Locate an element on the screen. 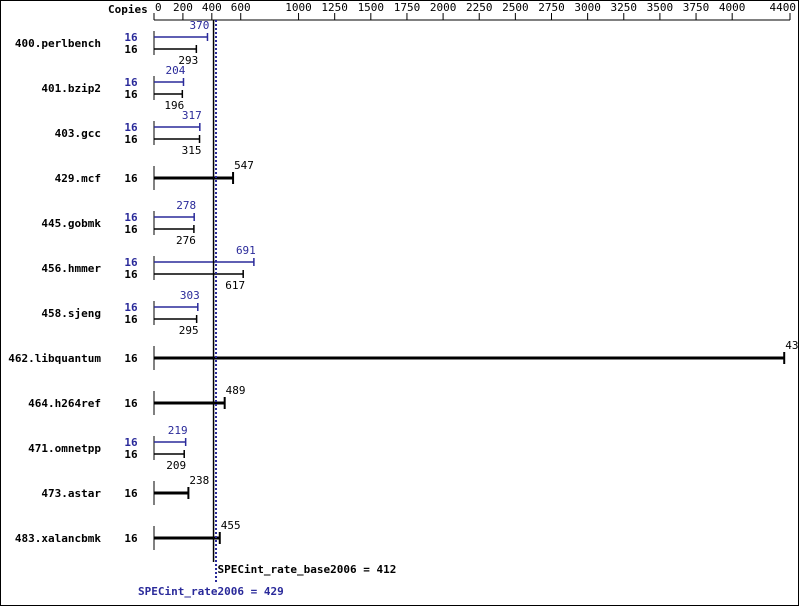 The height and width of the screenshot is (606, 799). x-tick-label: 200 is located at coordinates (183, 7).